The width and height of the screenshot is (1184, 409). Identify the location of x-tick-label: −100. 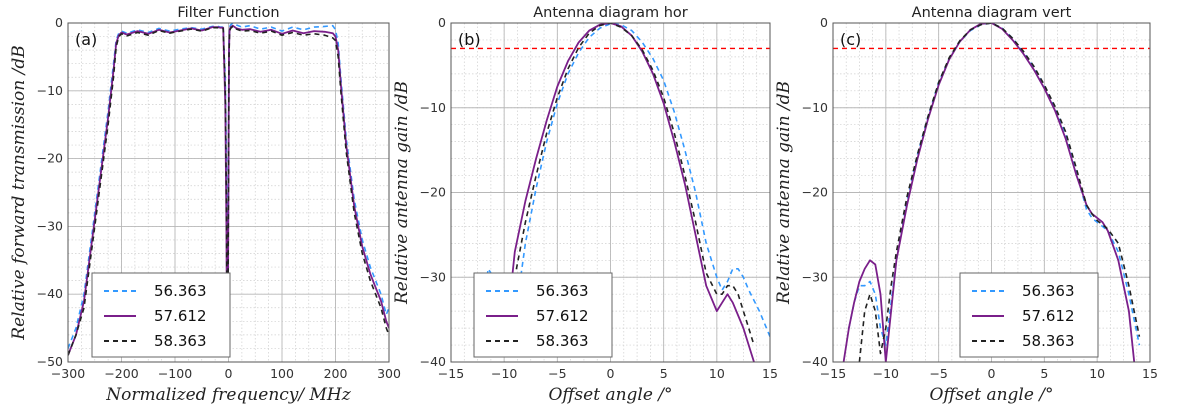
(175, 373).